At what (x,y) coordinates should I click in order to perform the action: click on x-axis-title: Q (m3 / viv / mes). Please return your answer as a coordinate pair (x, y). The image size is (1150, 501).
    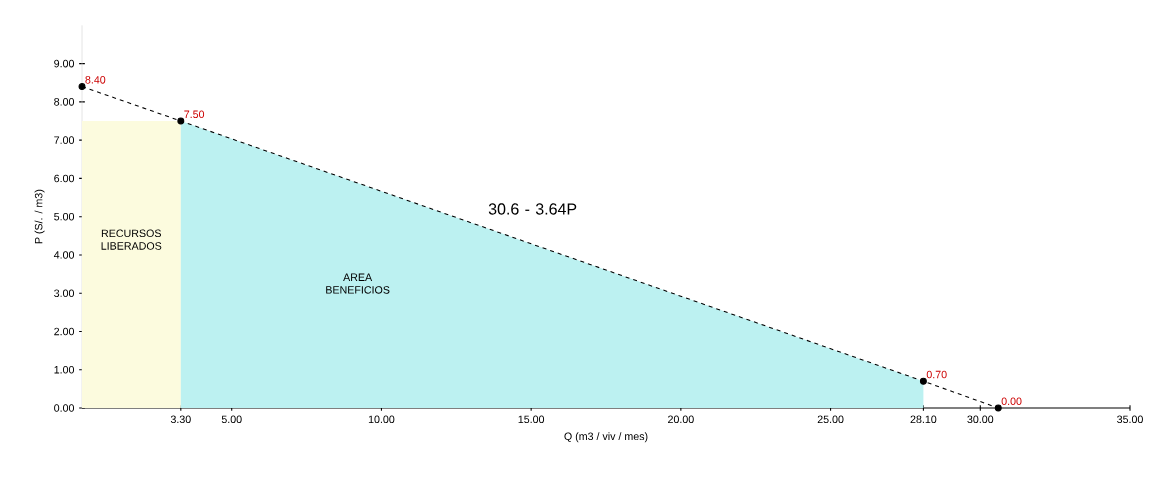
    Looking at the image, I should click on (606, 437).